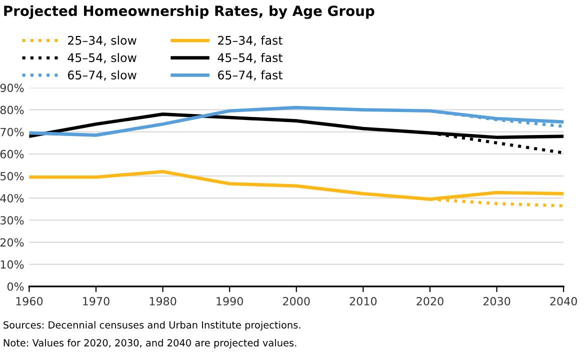 This screenshot has height=358, width=584. What do you see at coordinates (12, 88) in the screenshot?
I see `y-tick-label: 90%` at bounding box center [12, 88].